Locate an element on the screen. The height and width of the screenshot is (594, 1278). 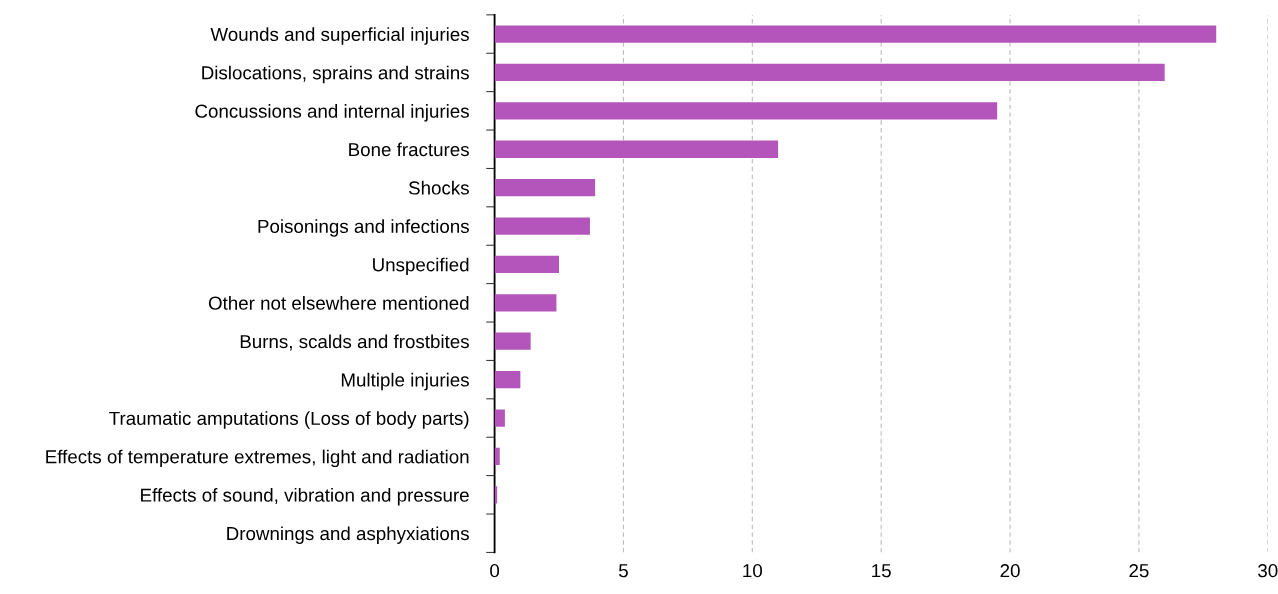
x-tick-label: 15 is located at coordinates (881, 571).